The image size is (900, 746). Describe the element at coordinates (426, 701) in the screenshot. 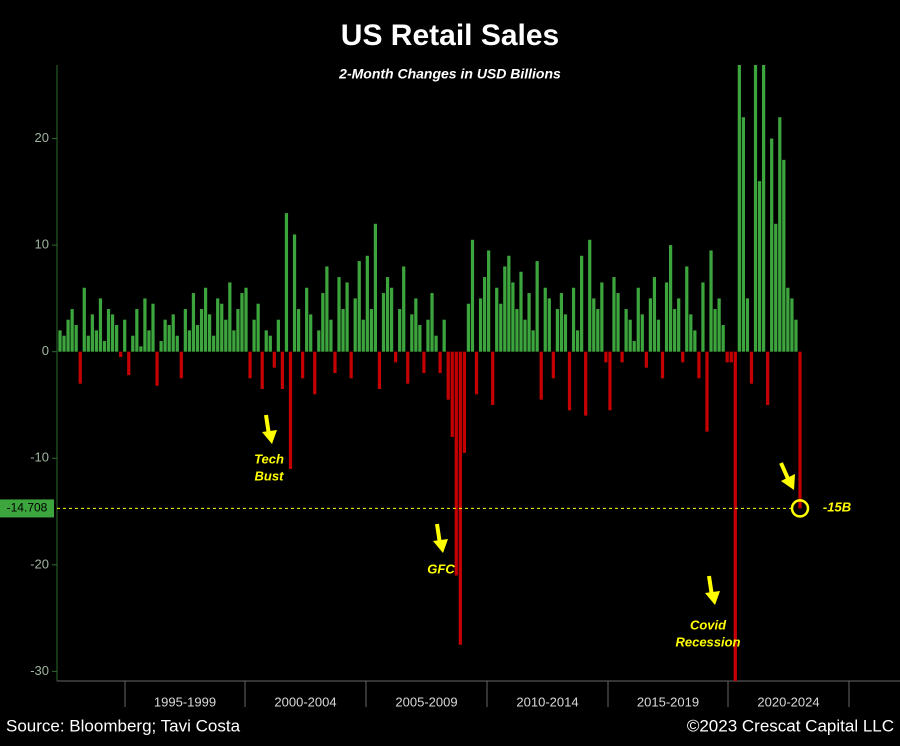

I see `period-label: 2005-2009` at that location.